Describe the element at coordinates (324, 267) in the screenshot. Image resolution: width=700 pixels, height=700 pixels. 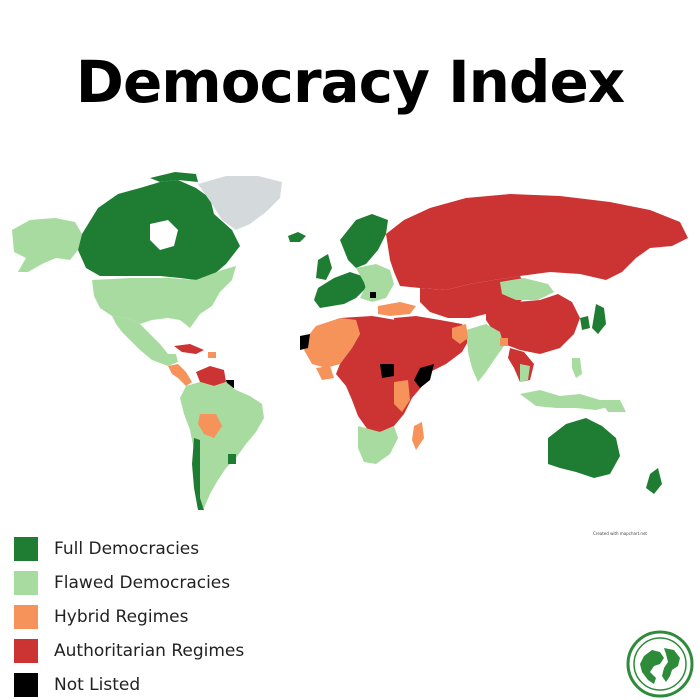
I see `region-uk` at that location.